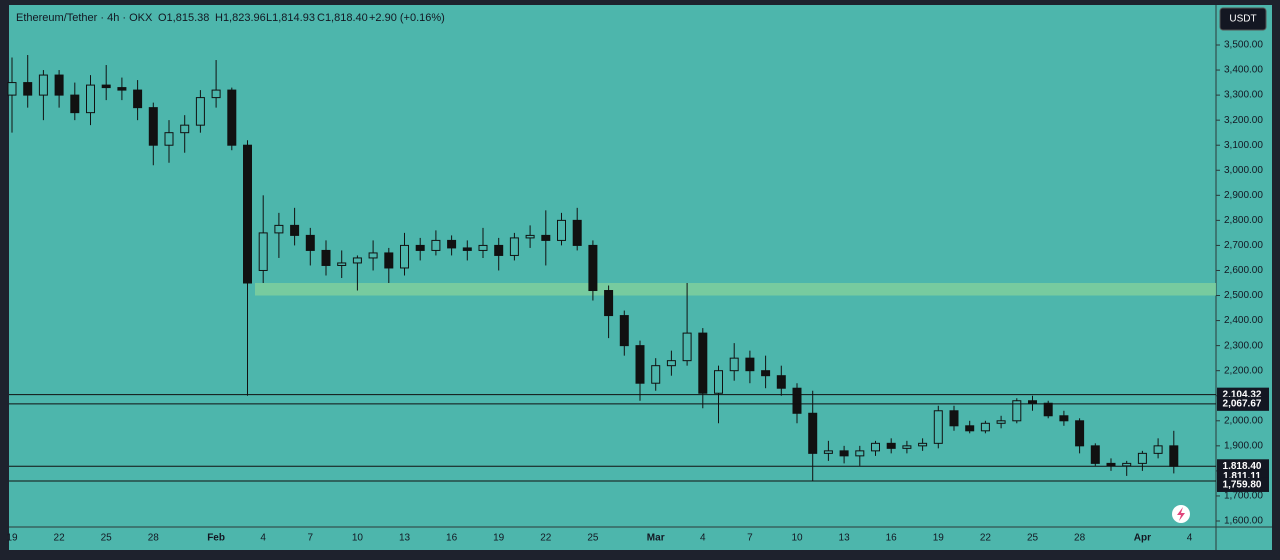  Describe the element at coordinates (290, 18) in the screenshot. I see `ohlc-low: L1,814.93` at that location.